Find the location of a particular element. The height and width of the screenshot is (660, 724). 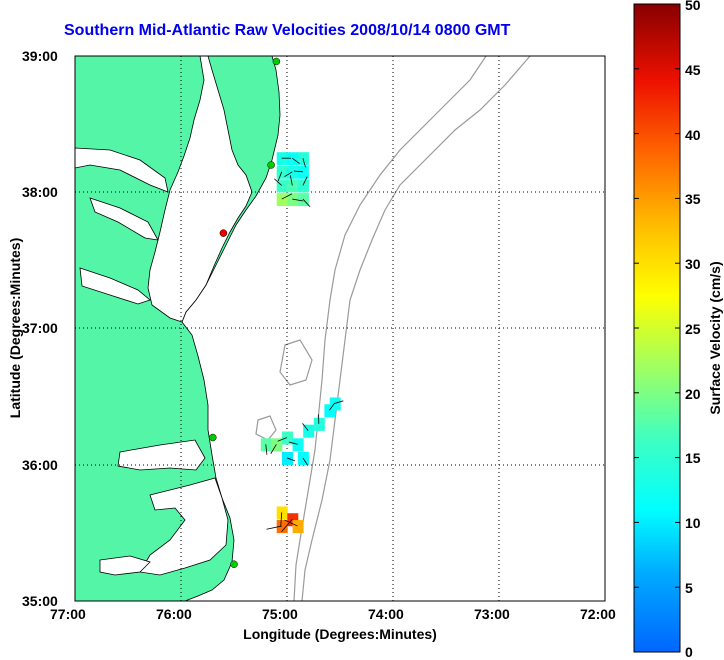

cb-tick-25: 25 is located at coordinates (693, 329).